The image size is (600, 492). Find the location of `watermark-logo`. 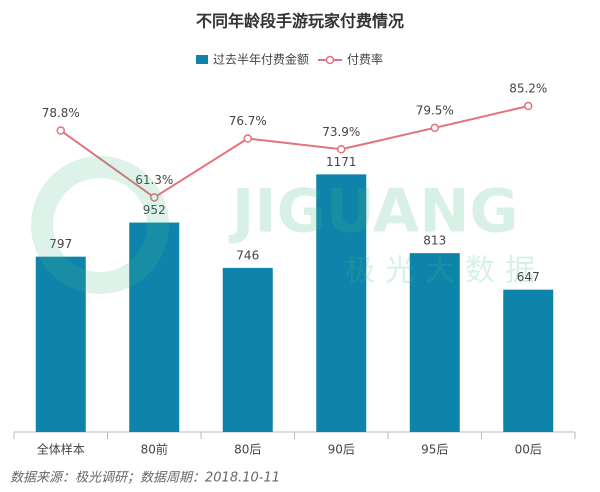

watermark-logo is located at coordinates (100, 225).